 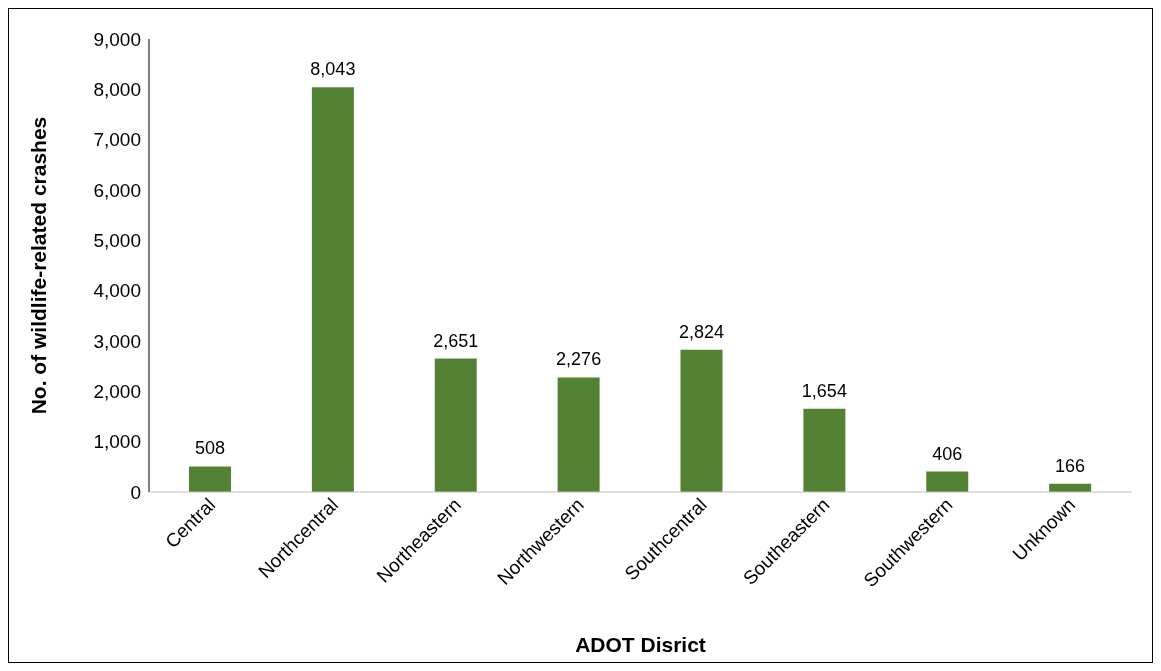 What do you see at coordinates (117, 241) in the screenshot?
I see `y-tick-label: 5,000` at bounding box center [117, 241].